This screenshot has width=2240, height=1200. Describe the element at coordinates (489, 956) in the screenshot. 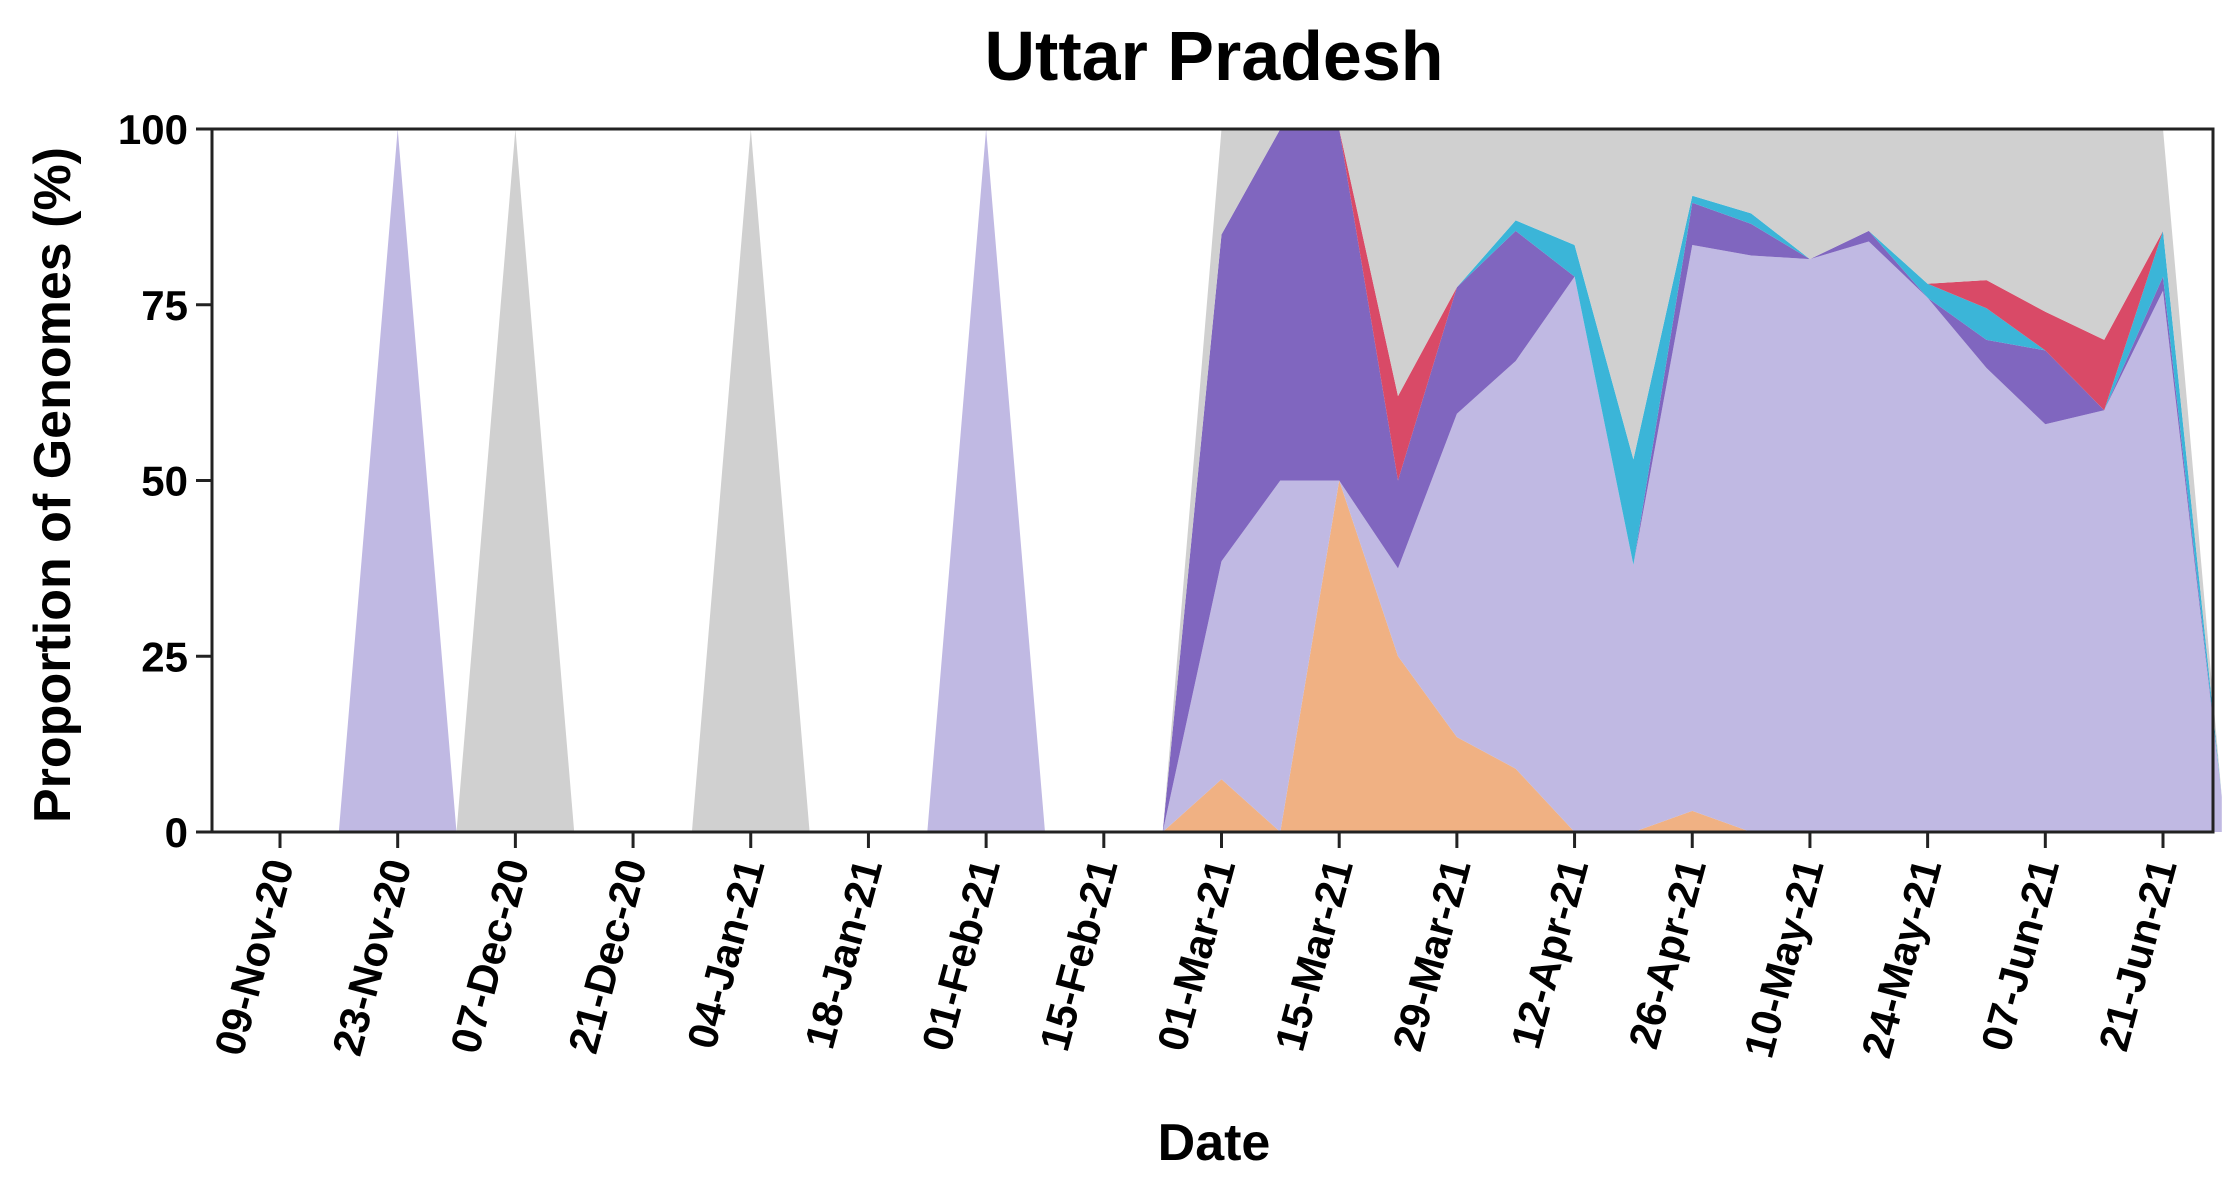

I see `x-tick-label: 07-Dec-20` at that location.